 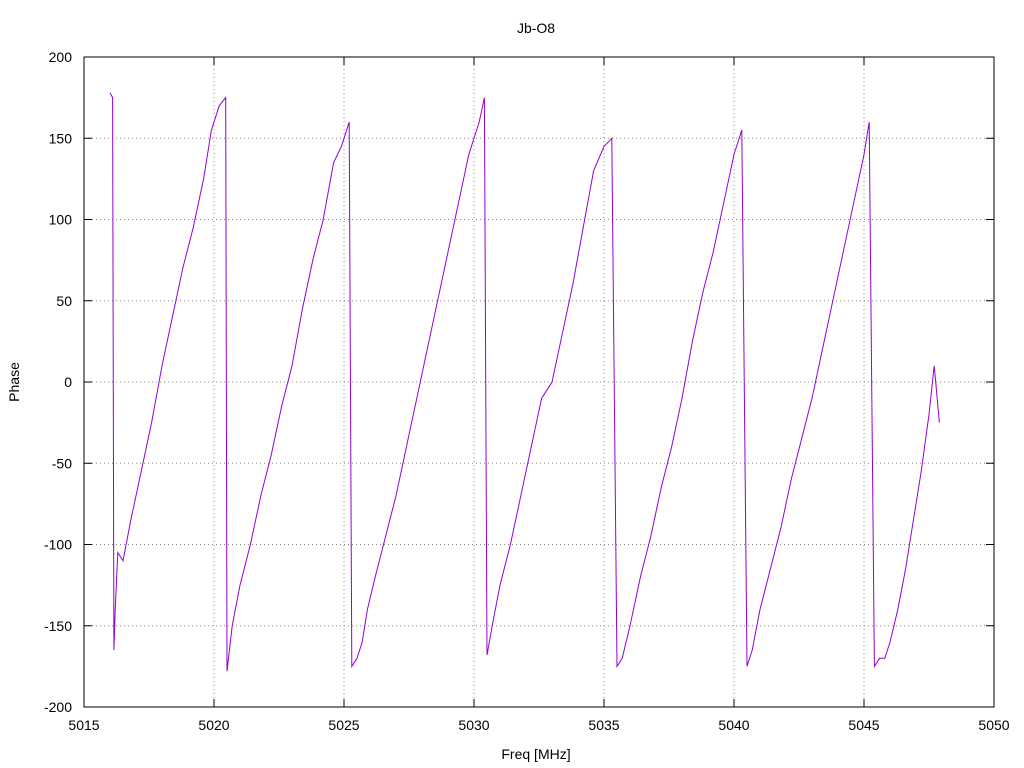 I want to click on y-tick-label: -100, so click(x=58, y=545).